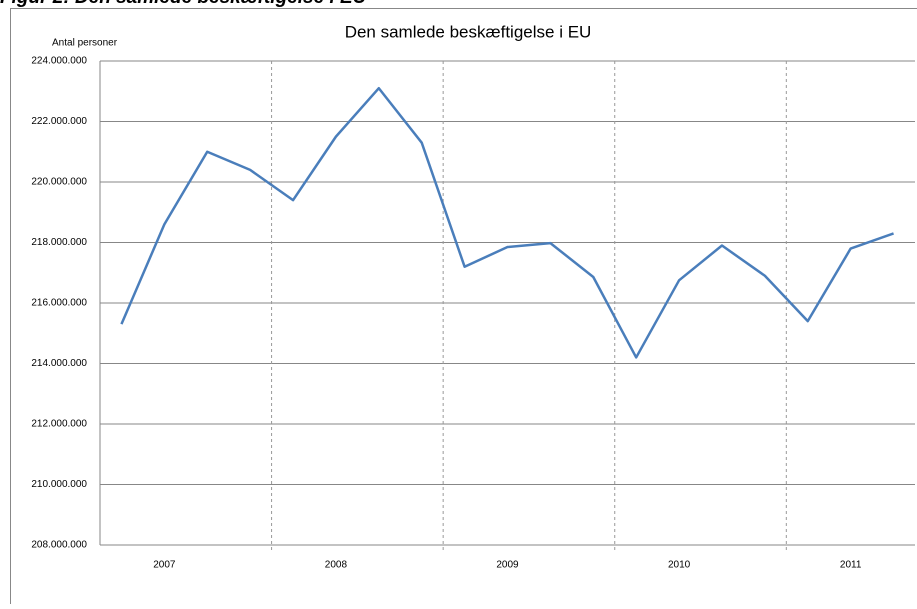  What do you see at coordinates (336, 565) in the screenshot?
I see `x-tick-label: 2008` at bounding box center [336, 565].